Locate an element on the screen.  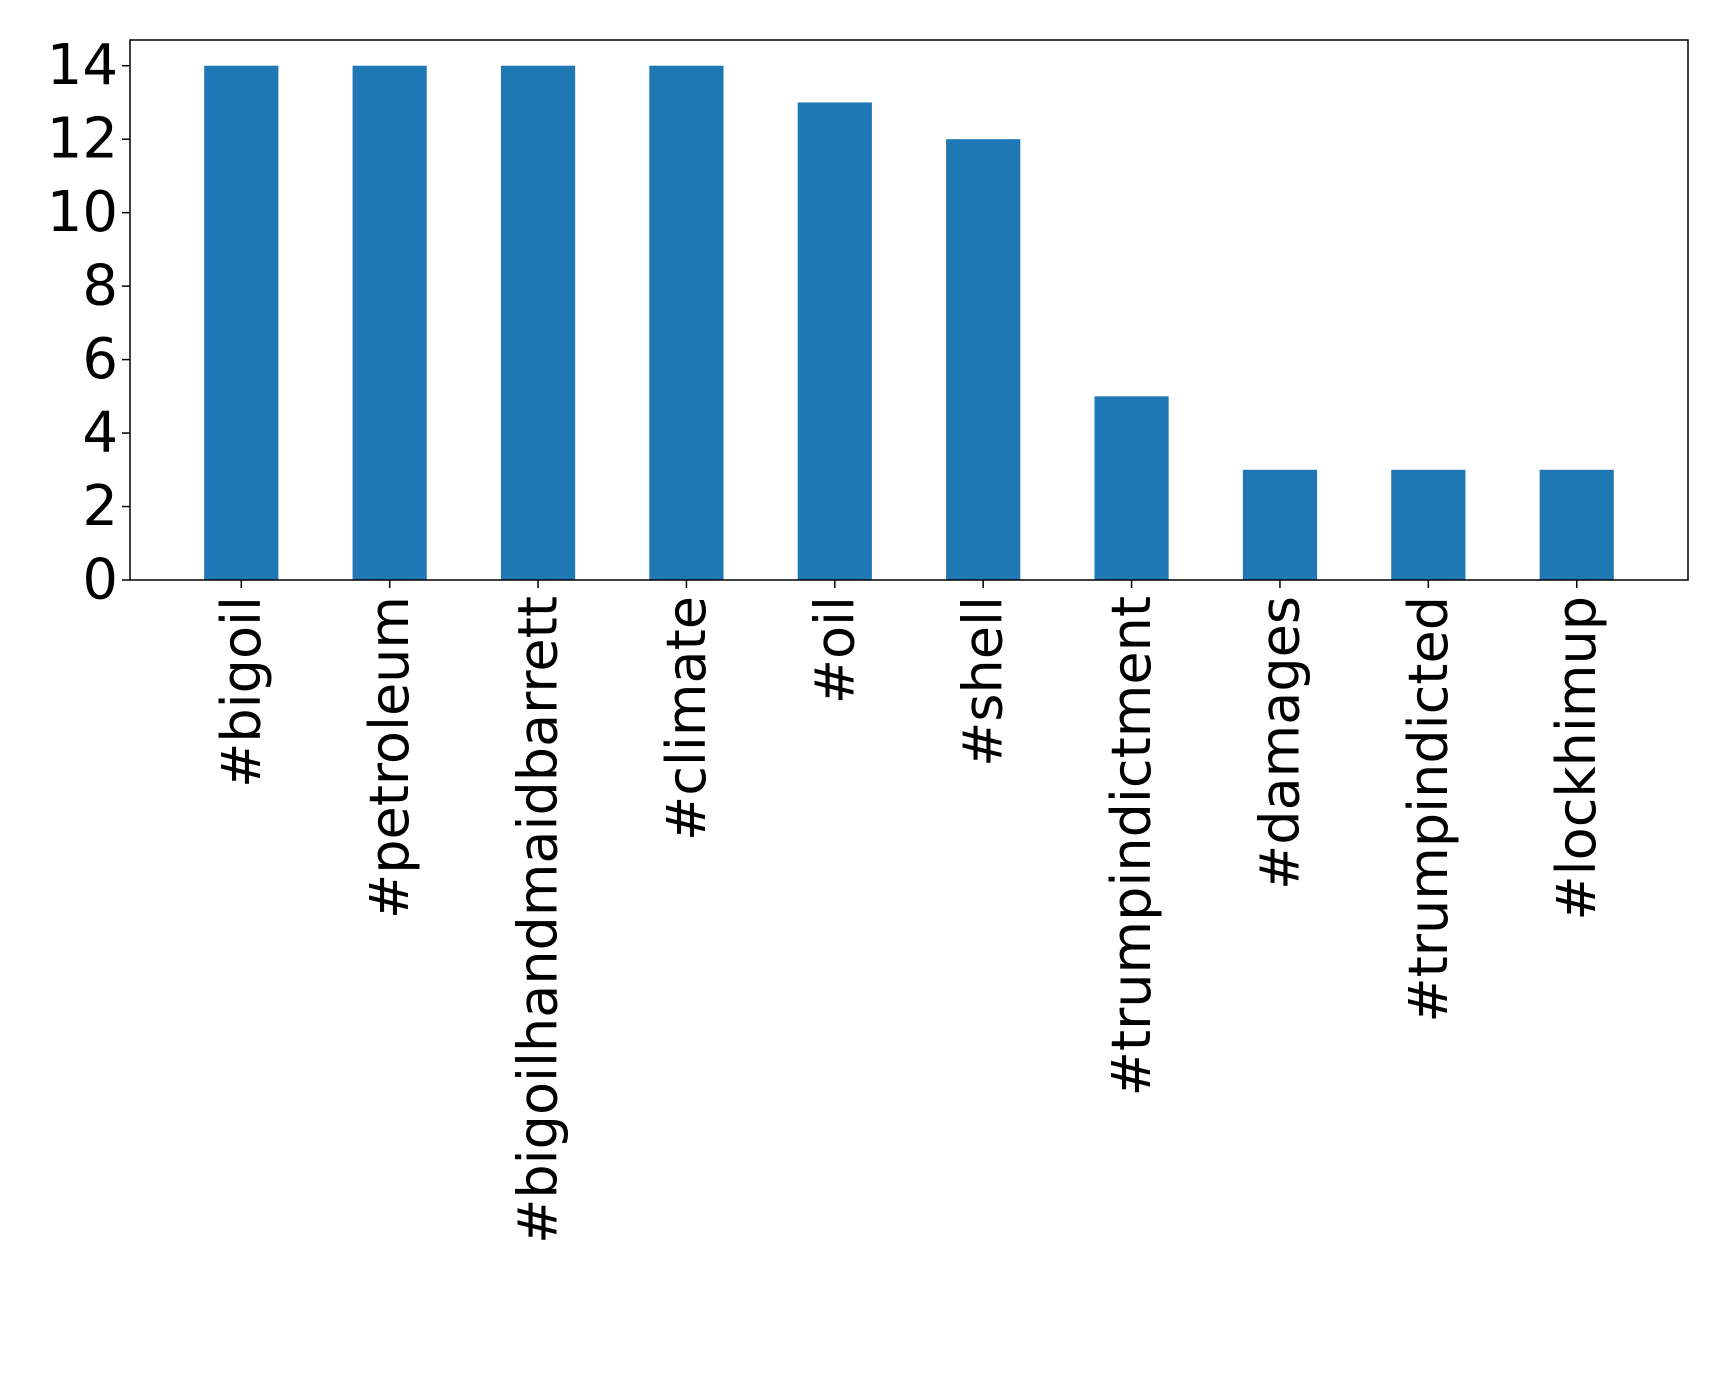
y-tick-label: 10 is located at coordinates (82, 212).